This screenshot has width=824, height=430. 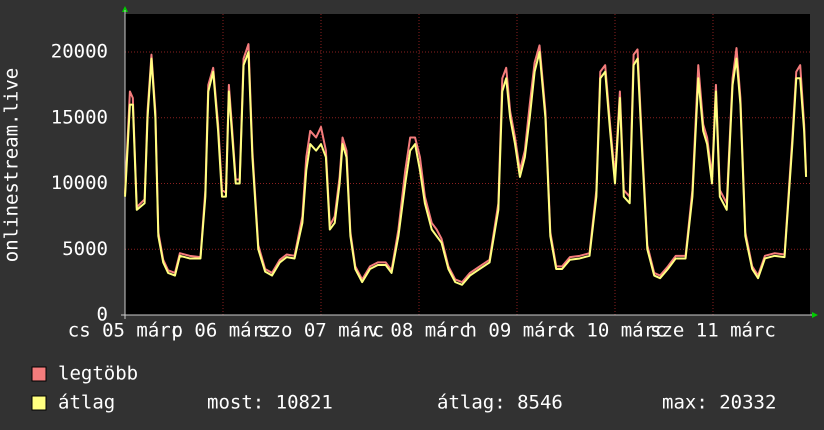 What do you see at coordinates (125, 331) in the screenshot?
I see `x-tick-label: cs 05 márc` at bounding box center [125, 331].